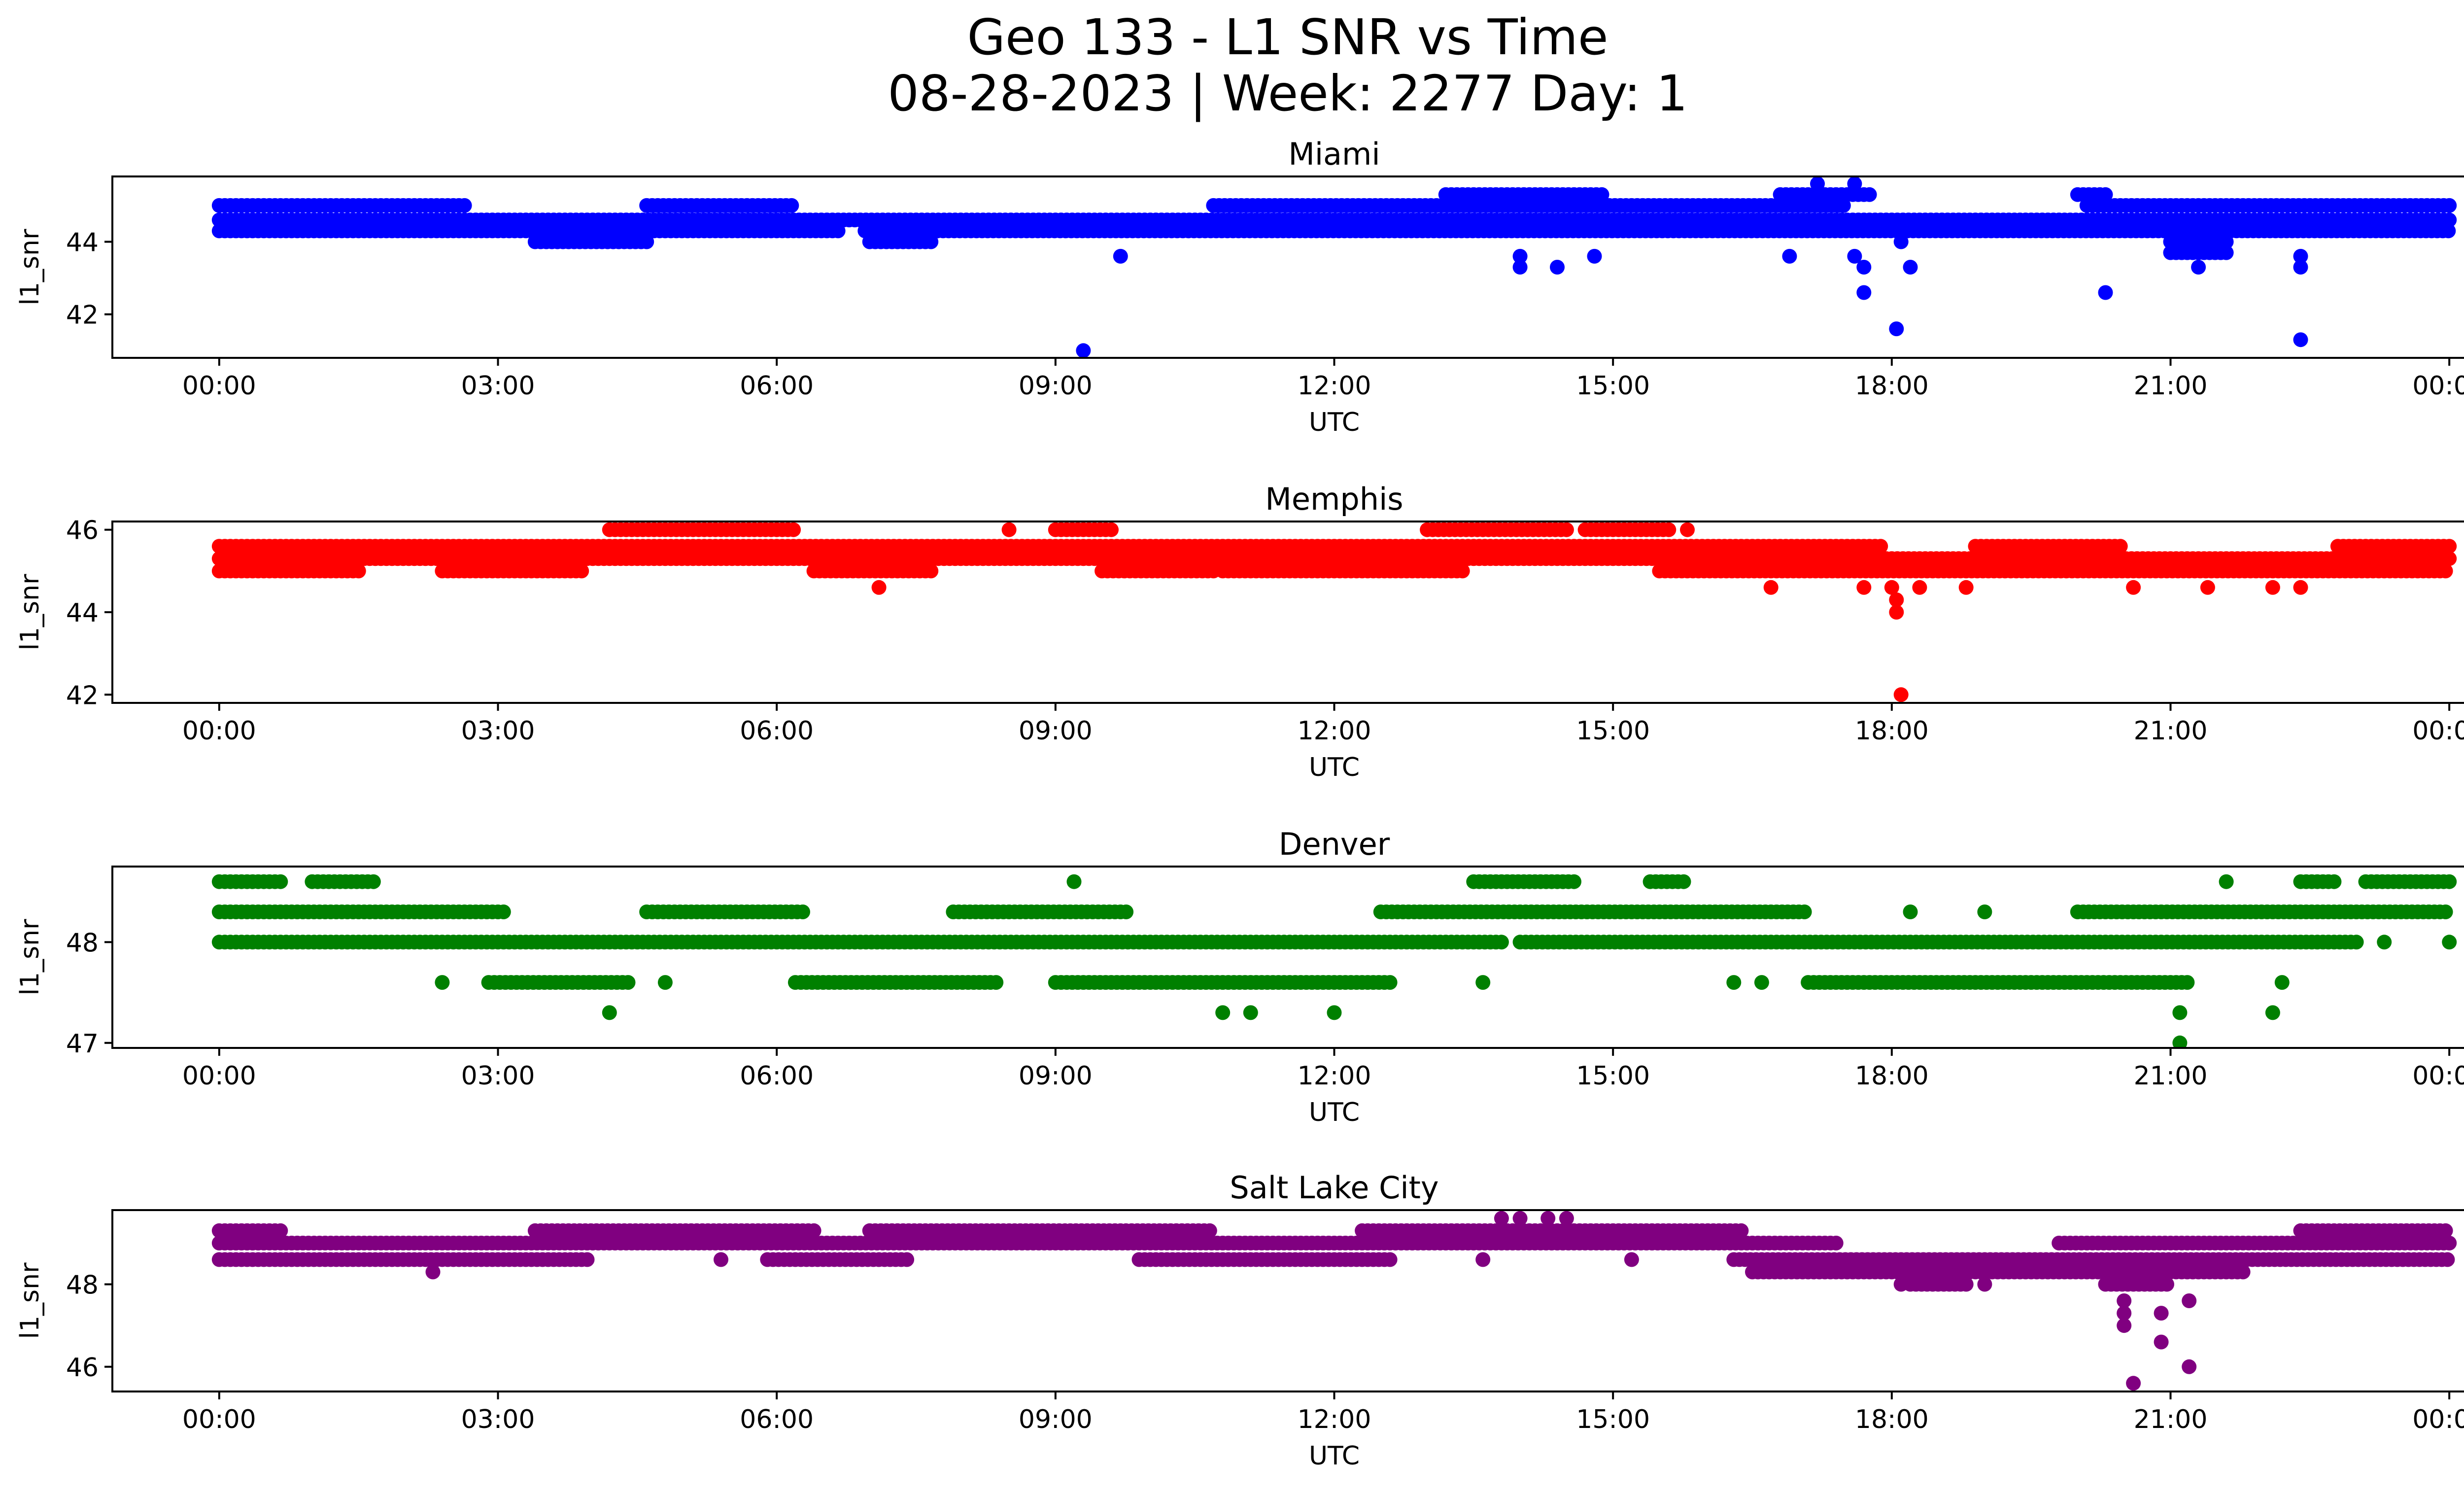 This screenshot has width=2464, height=1495. I want to click on subplot-title: Denver, so click(1334, 844).